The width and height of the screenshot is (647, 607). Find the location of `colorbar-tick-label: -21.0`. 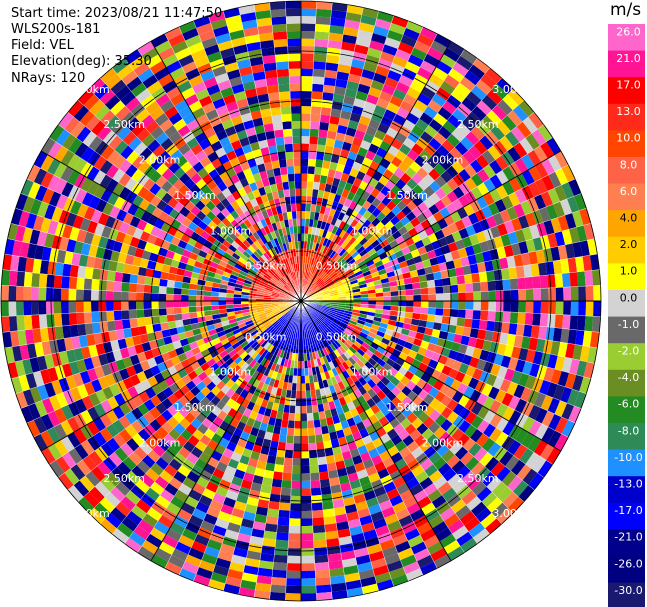

colorbar-tick-label: -21.0 is located at coordinates (628, 537).